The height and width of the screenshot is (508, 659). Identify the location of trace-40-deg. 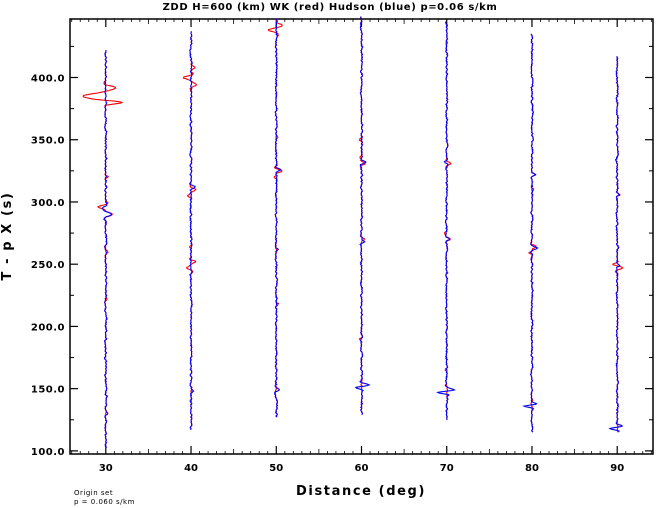
(189, 230).